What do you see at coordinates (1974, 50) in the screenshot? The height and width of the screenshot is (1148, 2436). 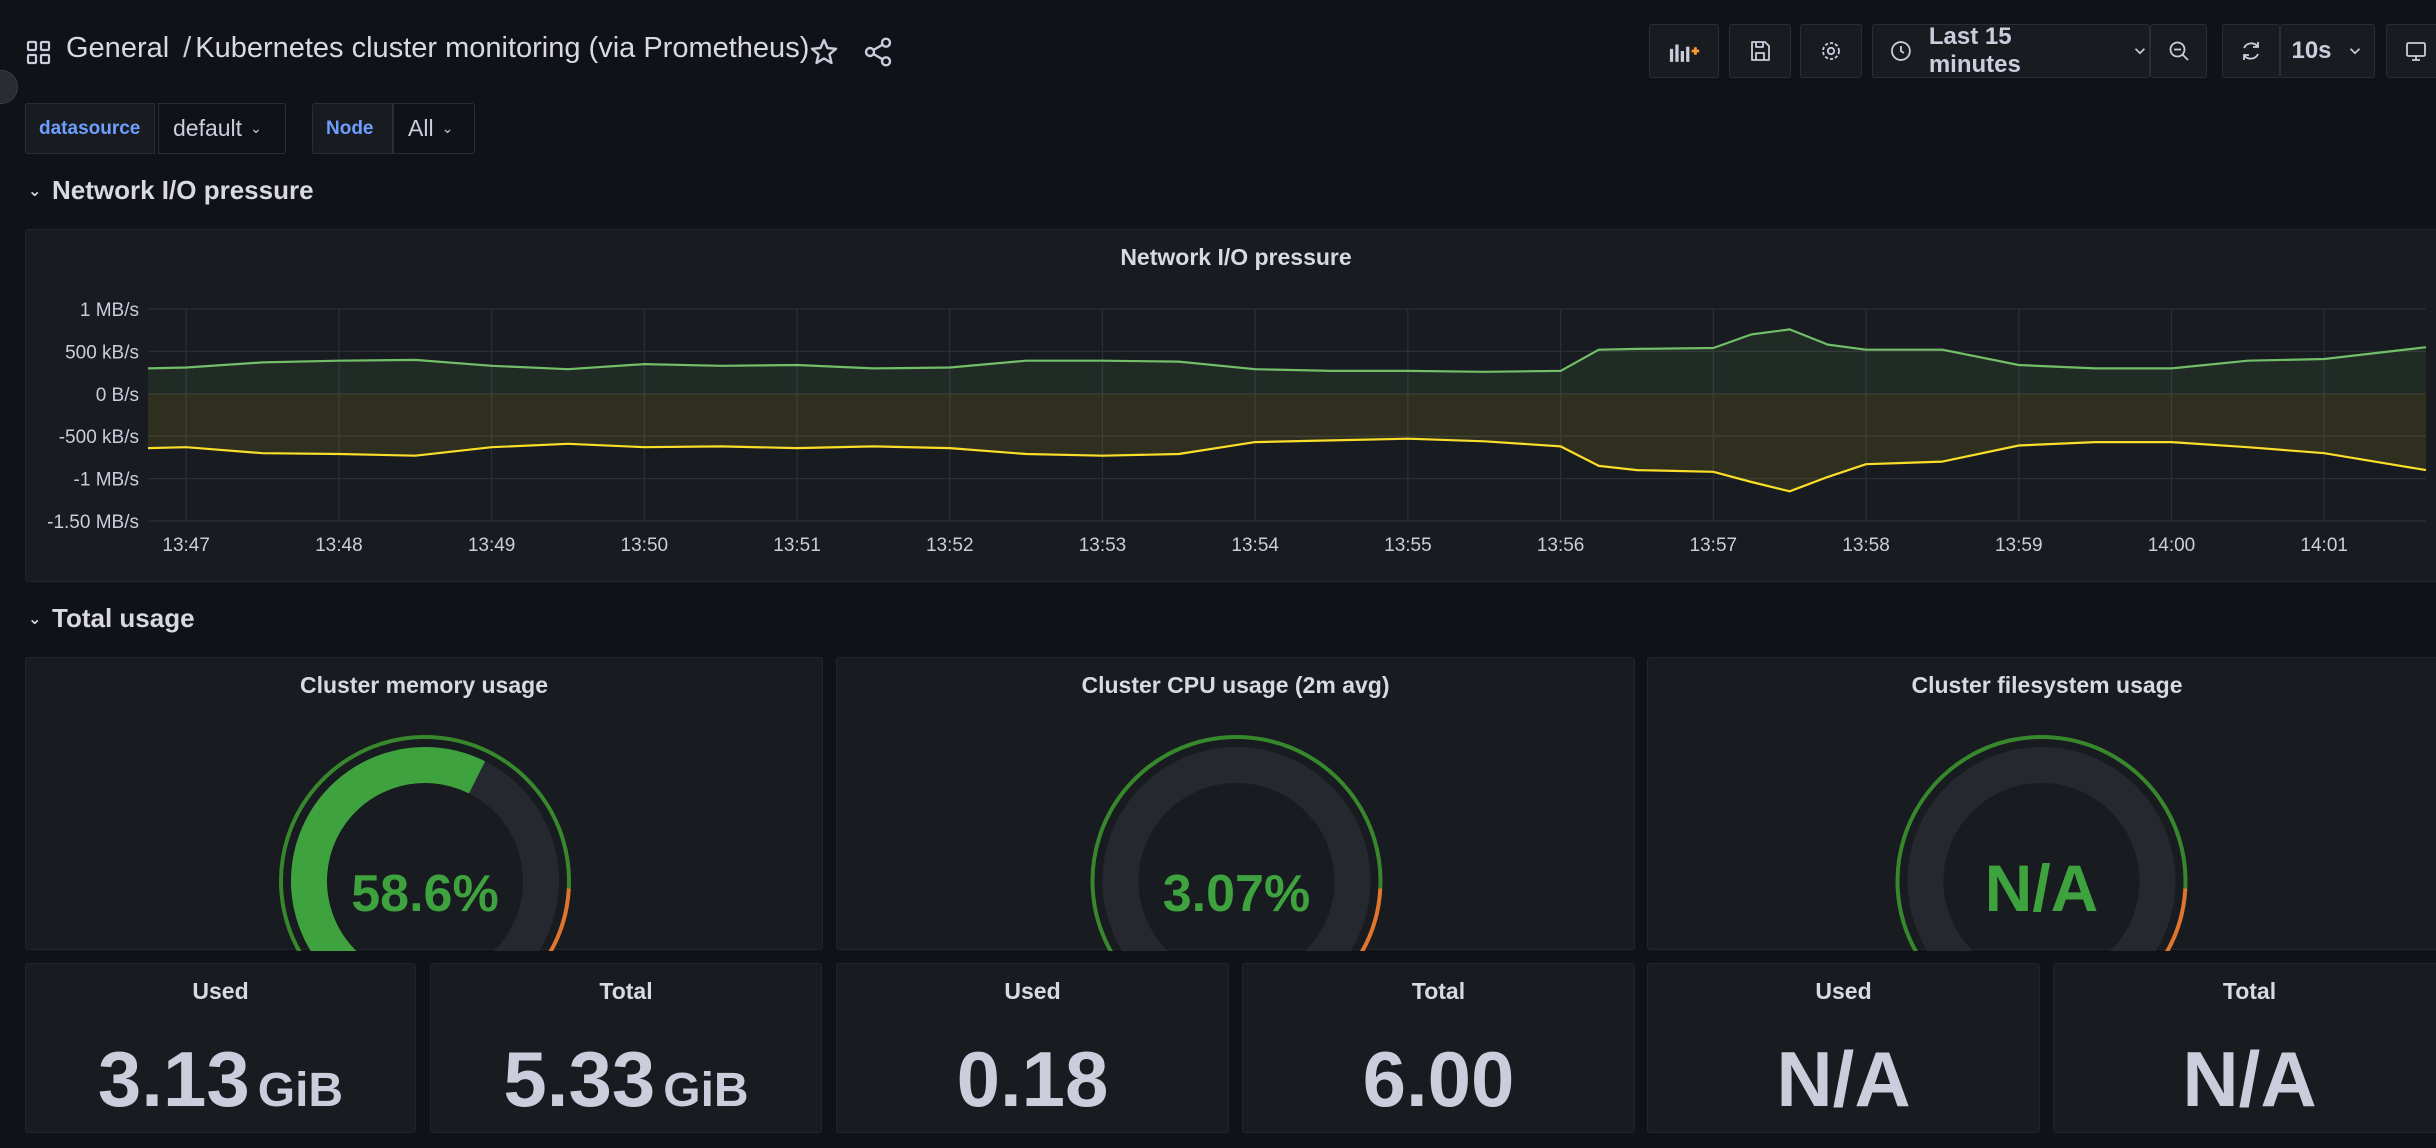 I see `time-range-label: Last 15 minutes` at bounding box center [1974, 50].